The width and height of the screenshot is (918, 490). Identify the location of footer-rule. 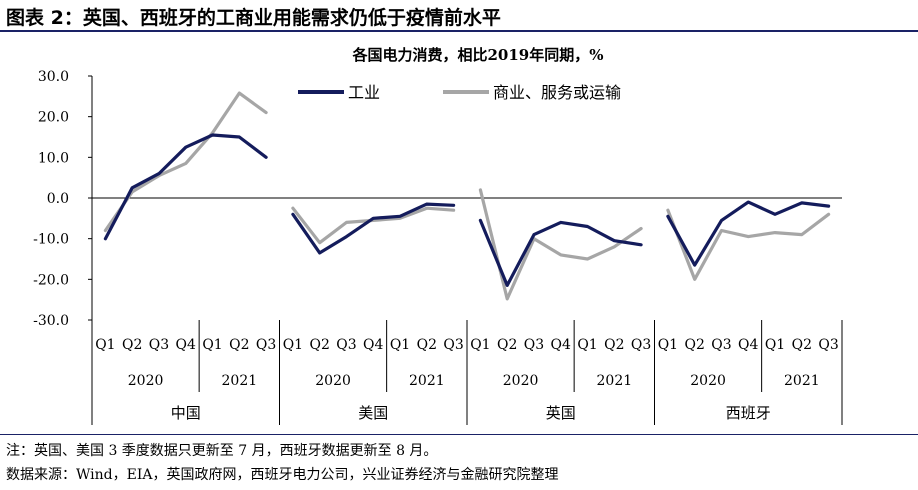
(459, 434).